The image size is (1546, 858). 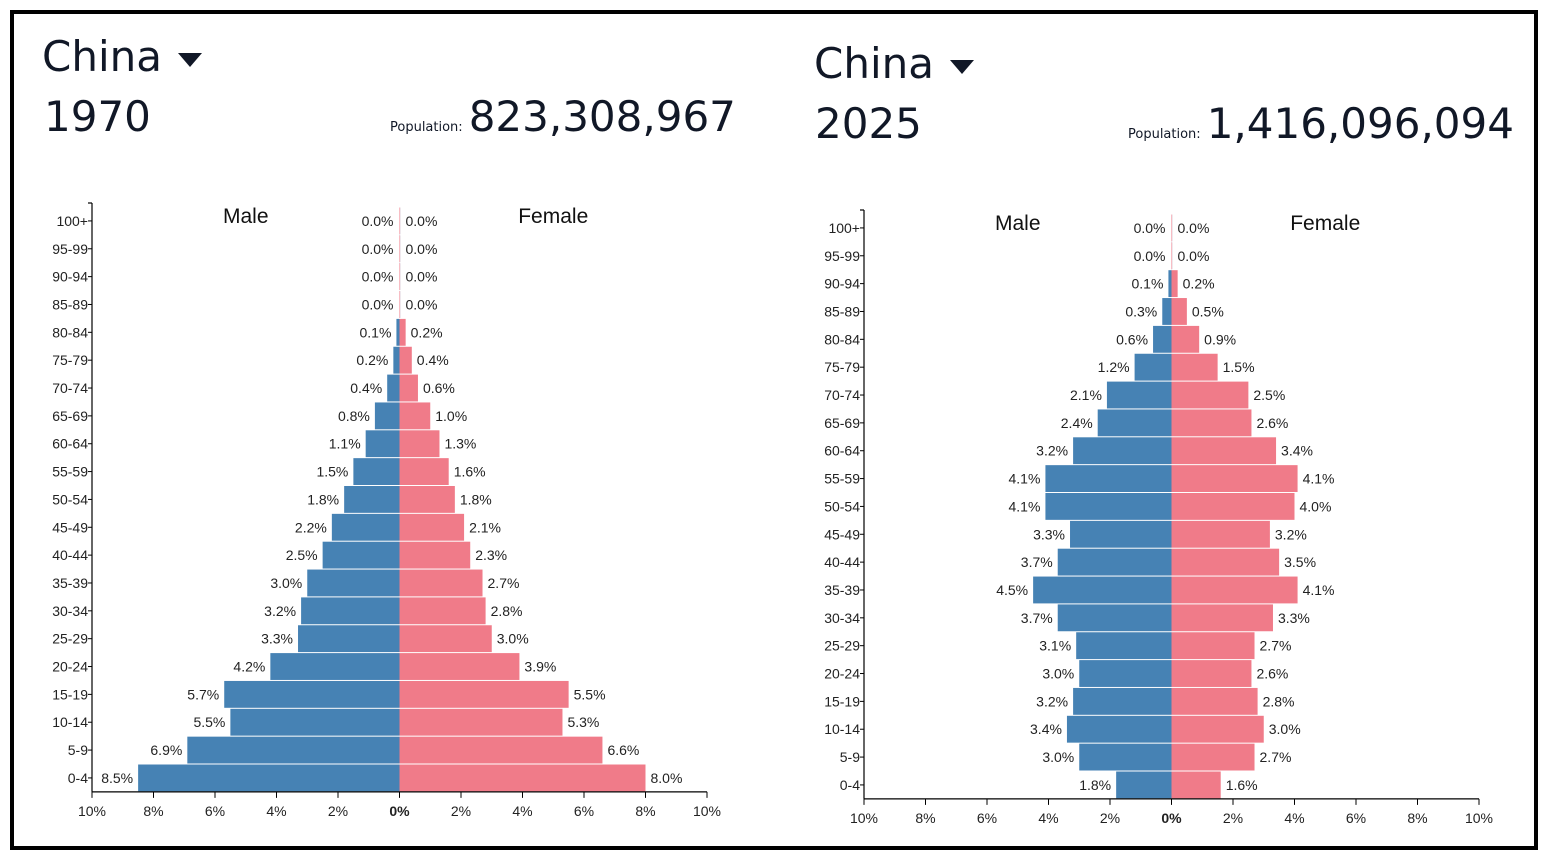 What do you see at coordinates (1208, 311) in the screenshot?
I see `female-value-label: 0.5%` at bounding box center [1208, 311].